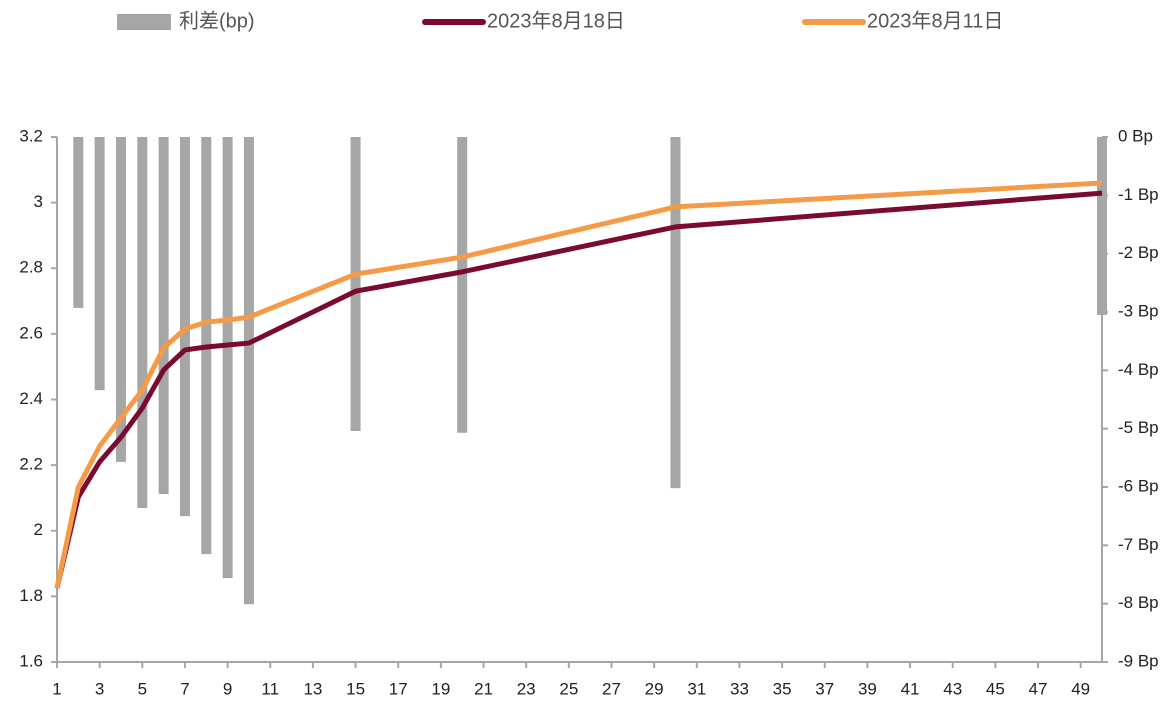  Describe the element at coordinates (483, 688) in the screenshot. I see `x-tick-label: 21` at that location.